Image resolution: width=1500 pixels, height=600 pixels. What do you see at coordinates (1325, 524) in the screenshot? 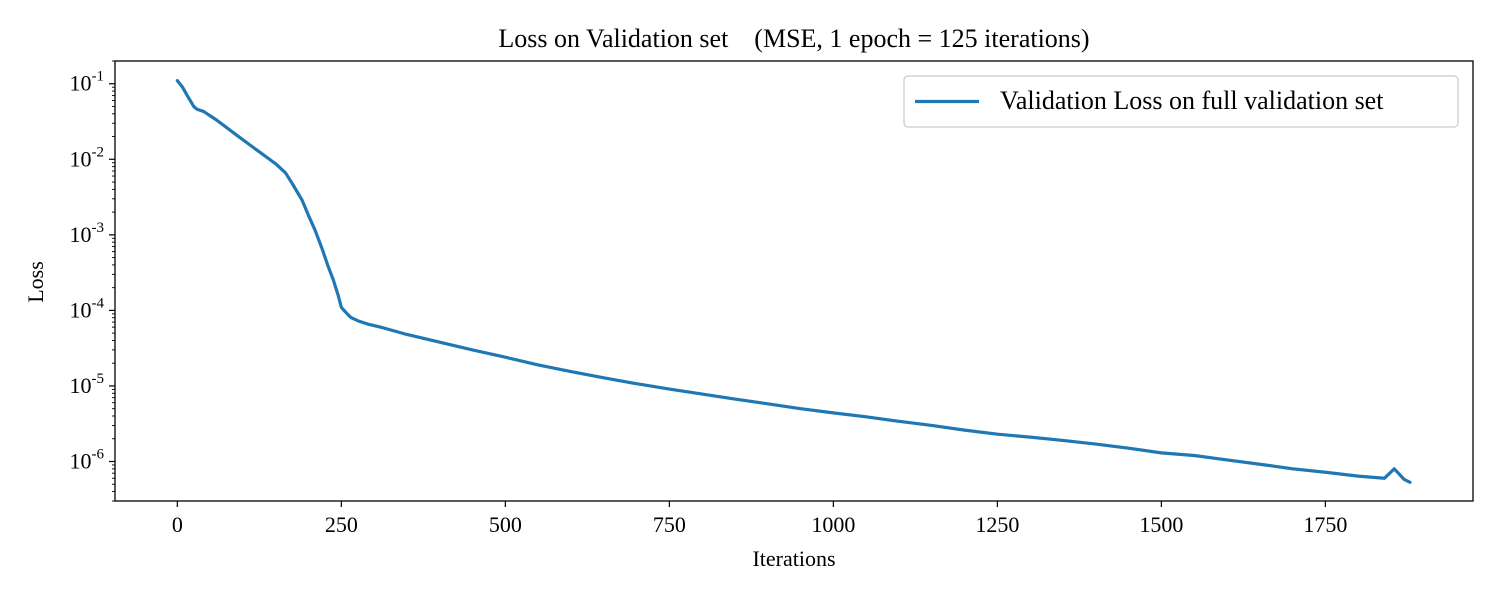
I see `x-tick-label: 1750` at bounding box center [1325, 524].